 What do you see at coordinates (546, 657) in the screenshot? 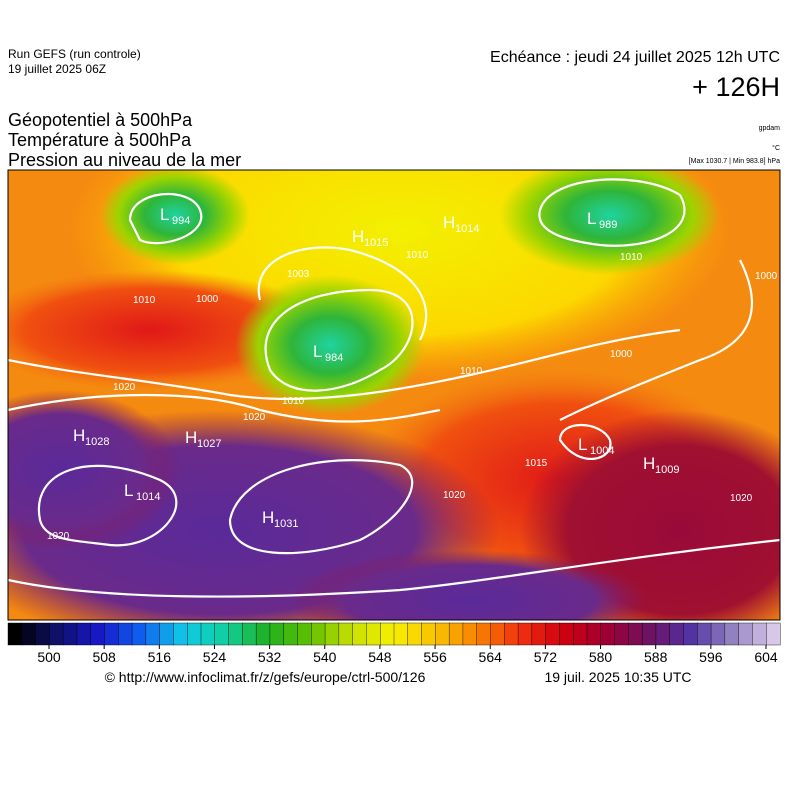
I see `colorbar-tick-label: 572` at bounding box center [546, 657].